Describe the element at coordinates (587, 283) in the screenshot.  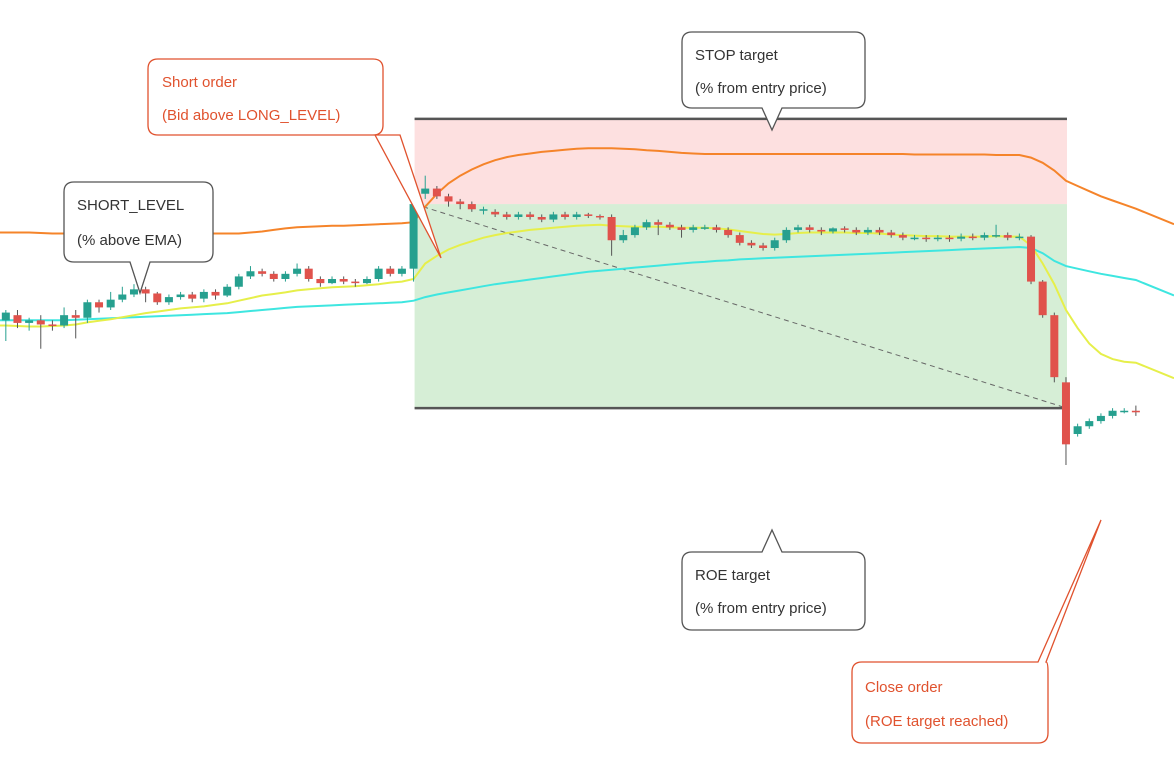
I see `ema-slow-line` at that location.